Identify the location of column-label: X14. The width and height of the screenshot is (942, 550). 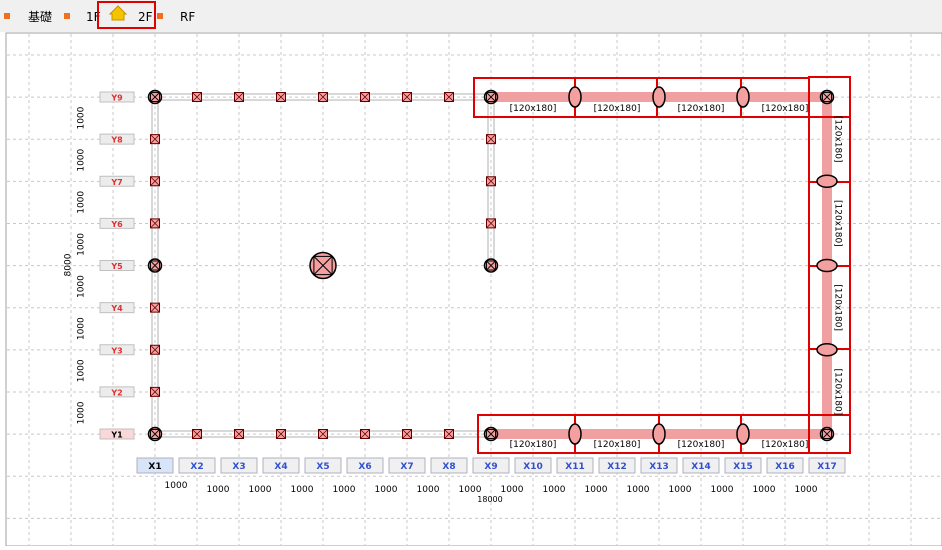
(700, 467).